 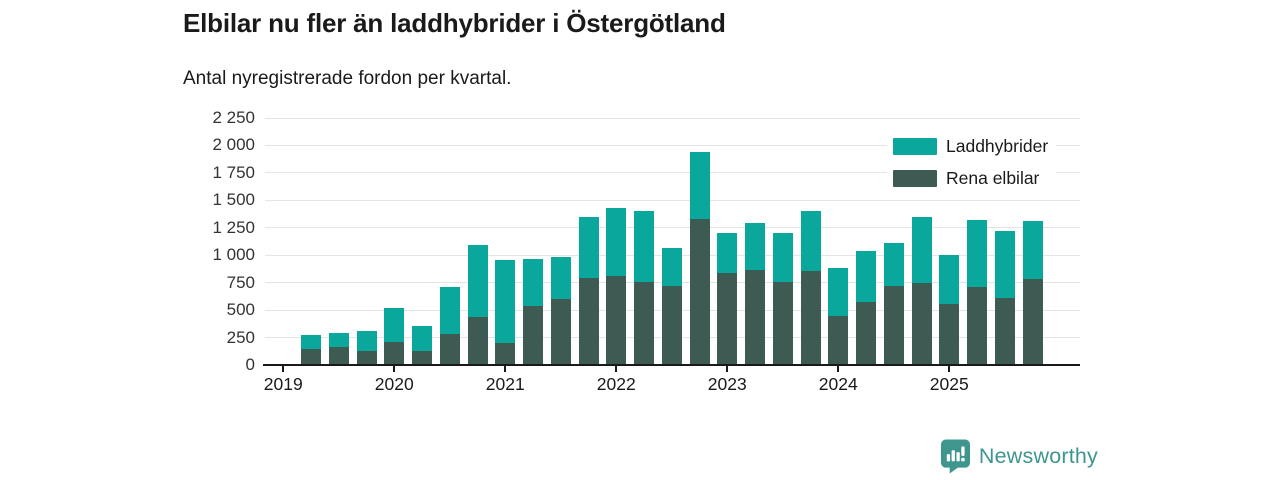 I want to click on bar-2021-q3, so click(x=560, y=241).